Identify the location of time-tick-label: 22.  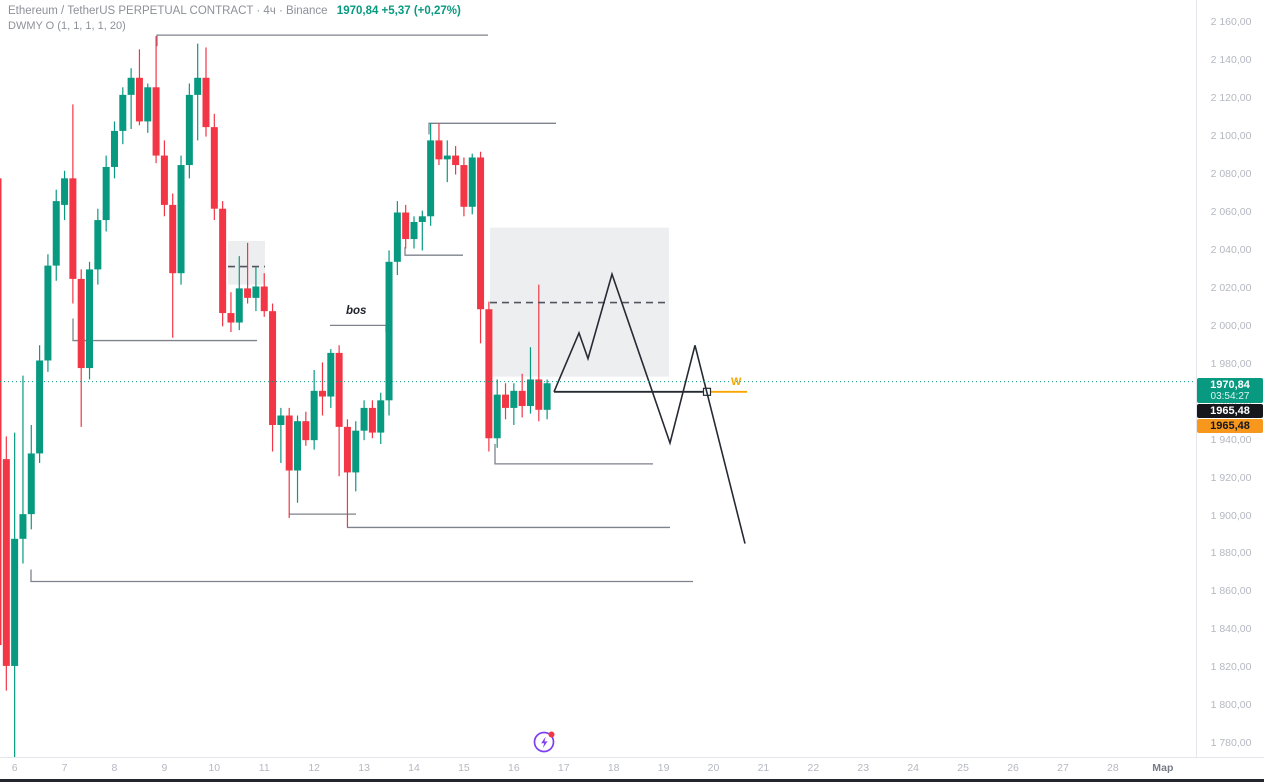
(813, 768).